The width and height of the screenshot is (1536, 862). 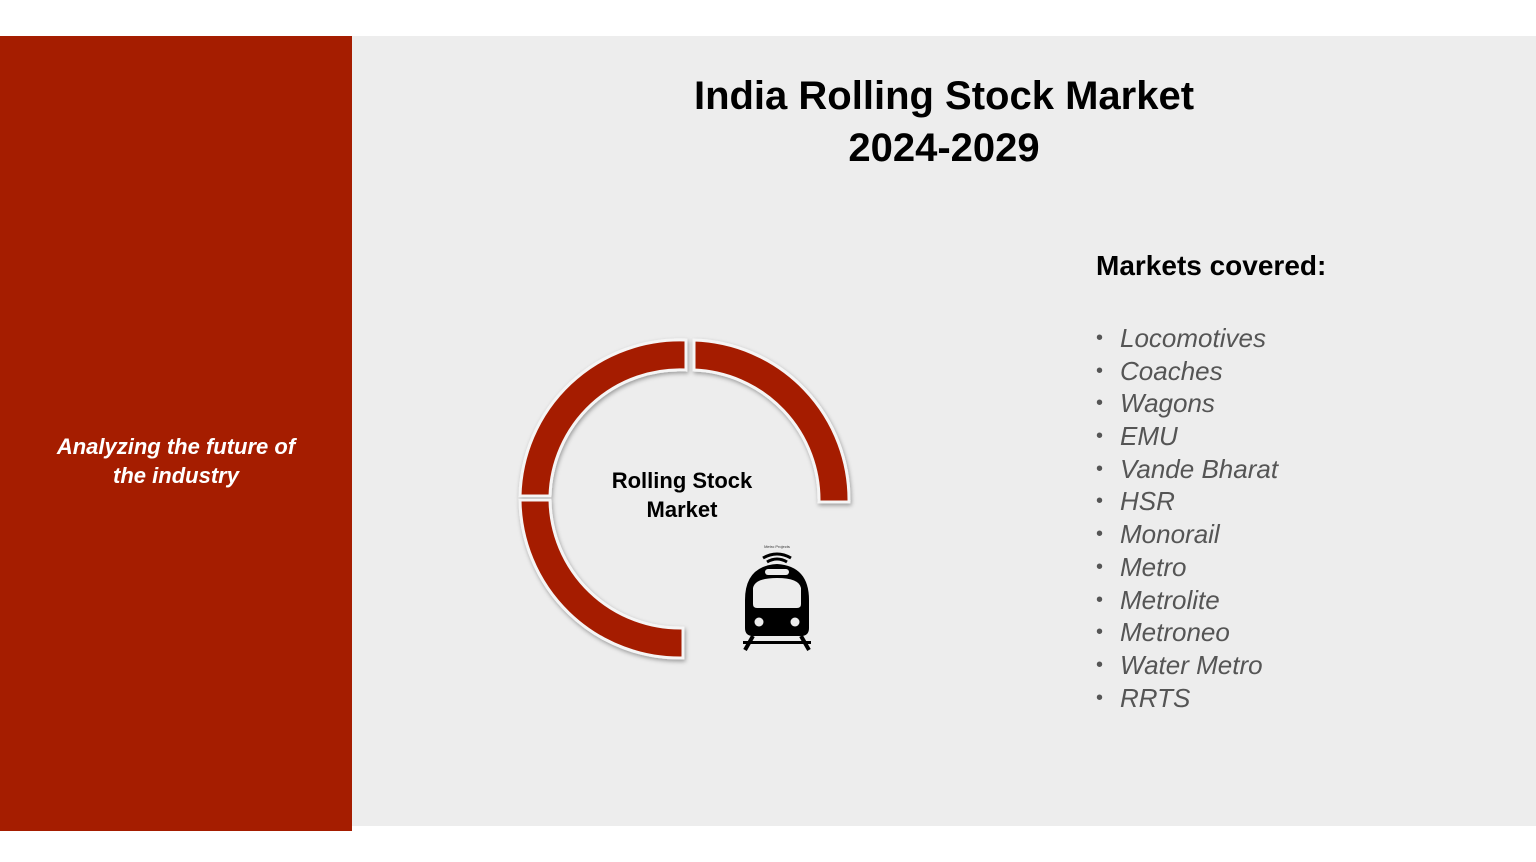 I want to click on market-label: Locomotives, so click(x=1193, y=338).